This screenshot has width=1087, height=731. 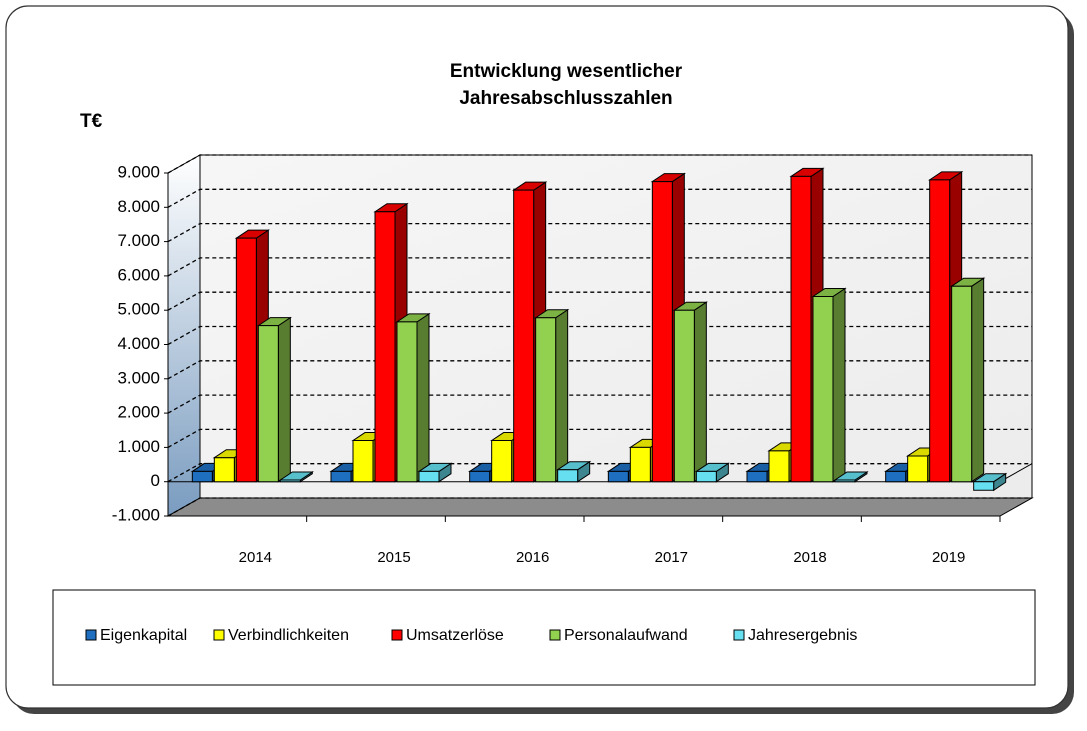 What do you see at coordinates (138, 412) in the screenshot?
I see `y-tick-label: 2.000` at bounding box center [138, 412].